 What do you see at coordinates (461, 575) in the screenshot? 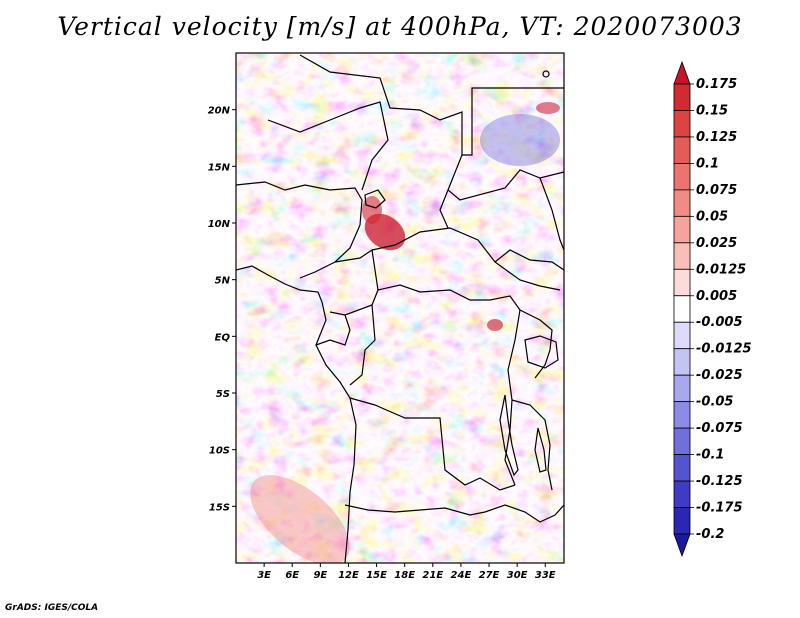
I see `lon-tick-label: 24E` at bounding box center [461, 575].